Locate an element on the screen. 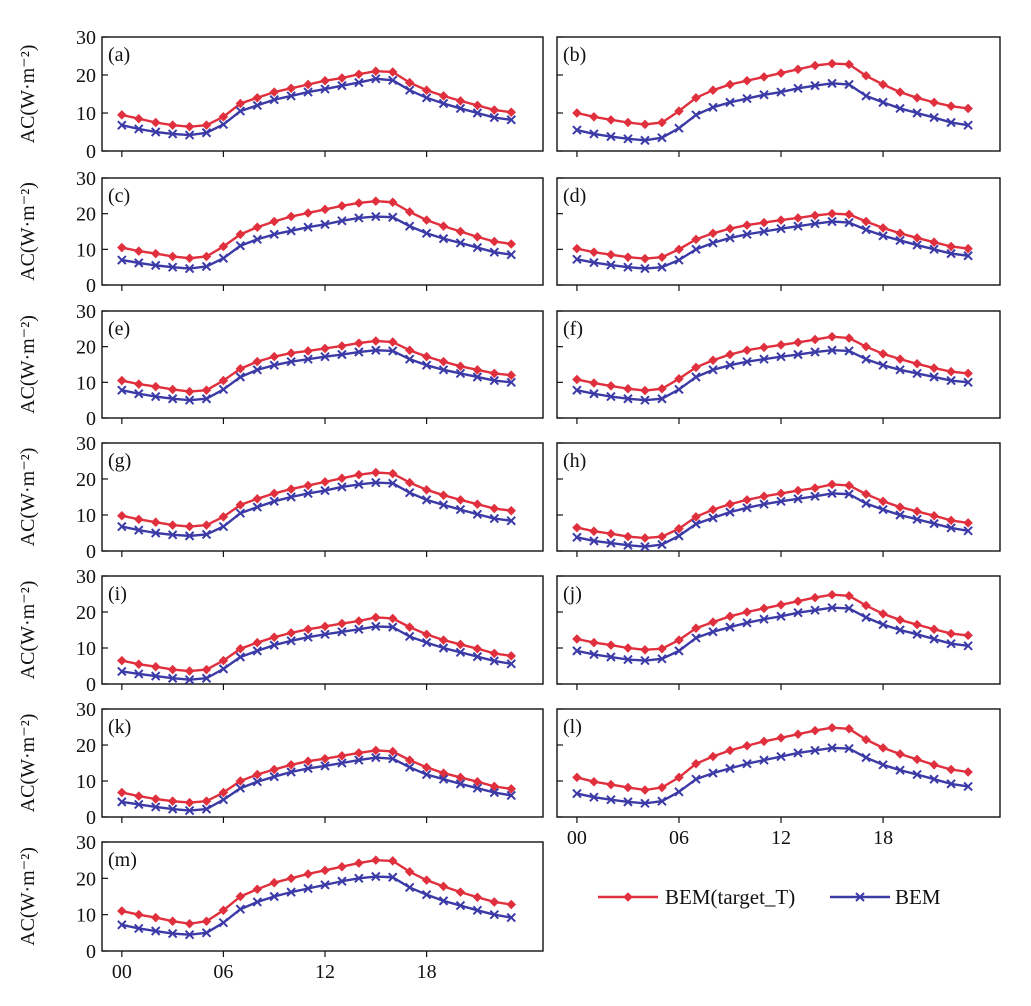 The height and width of the screenshot is (1006, 1031). y-tick-label: 30 is located at coordinates (86, 843).